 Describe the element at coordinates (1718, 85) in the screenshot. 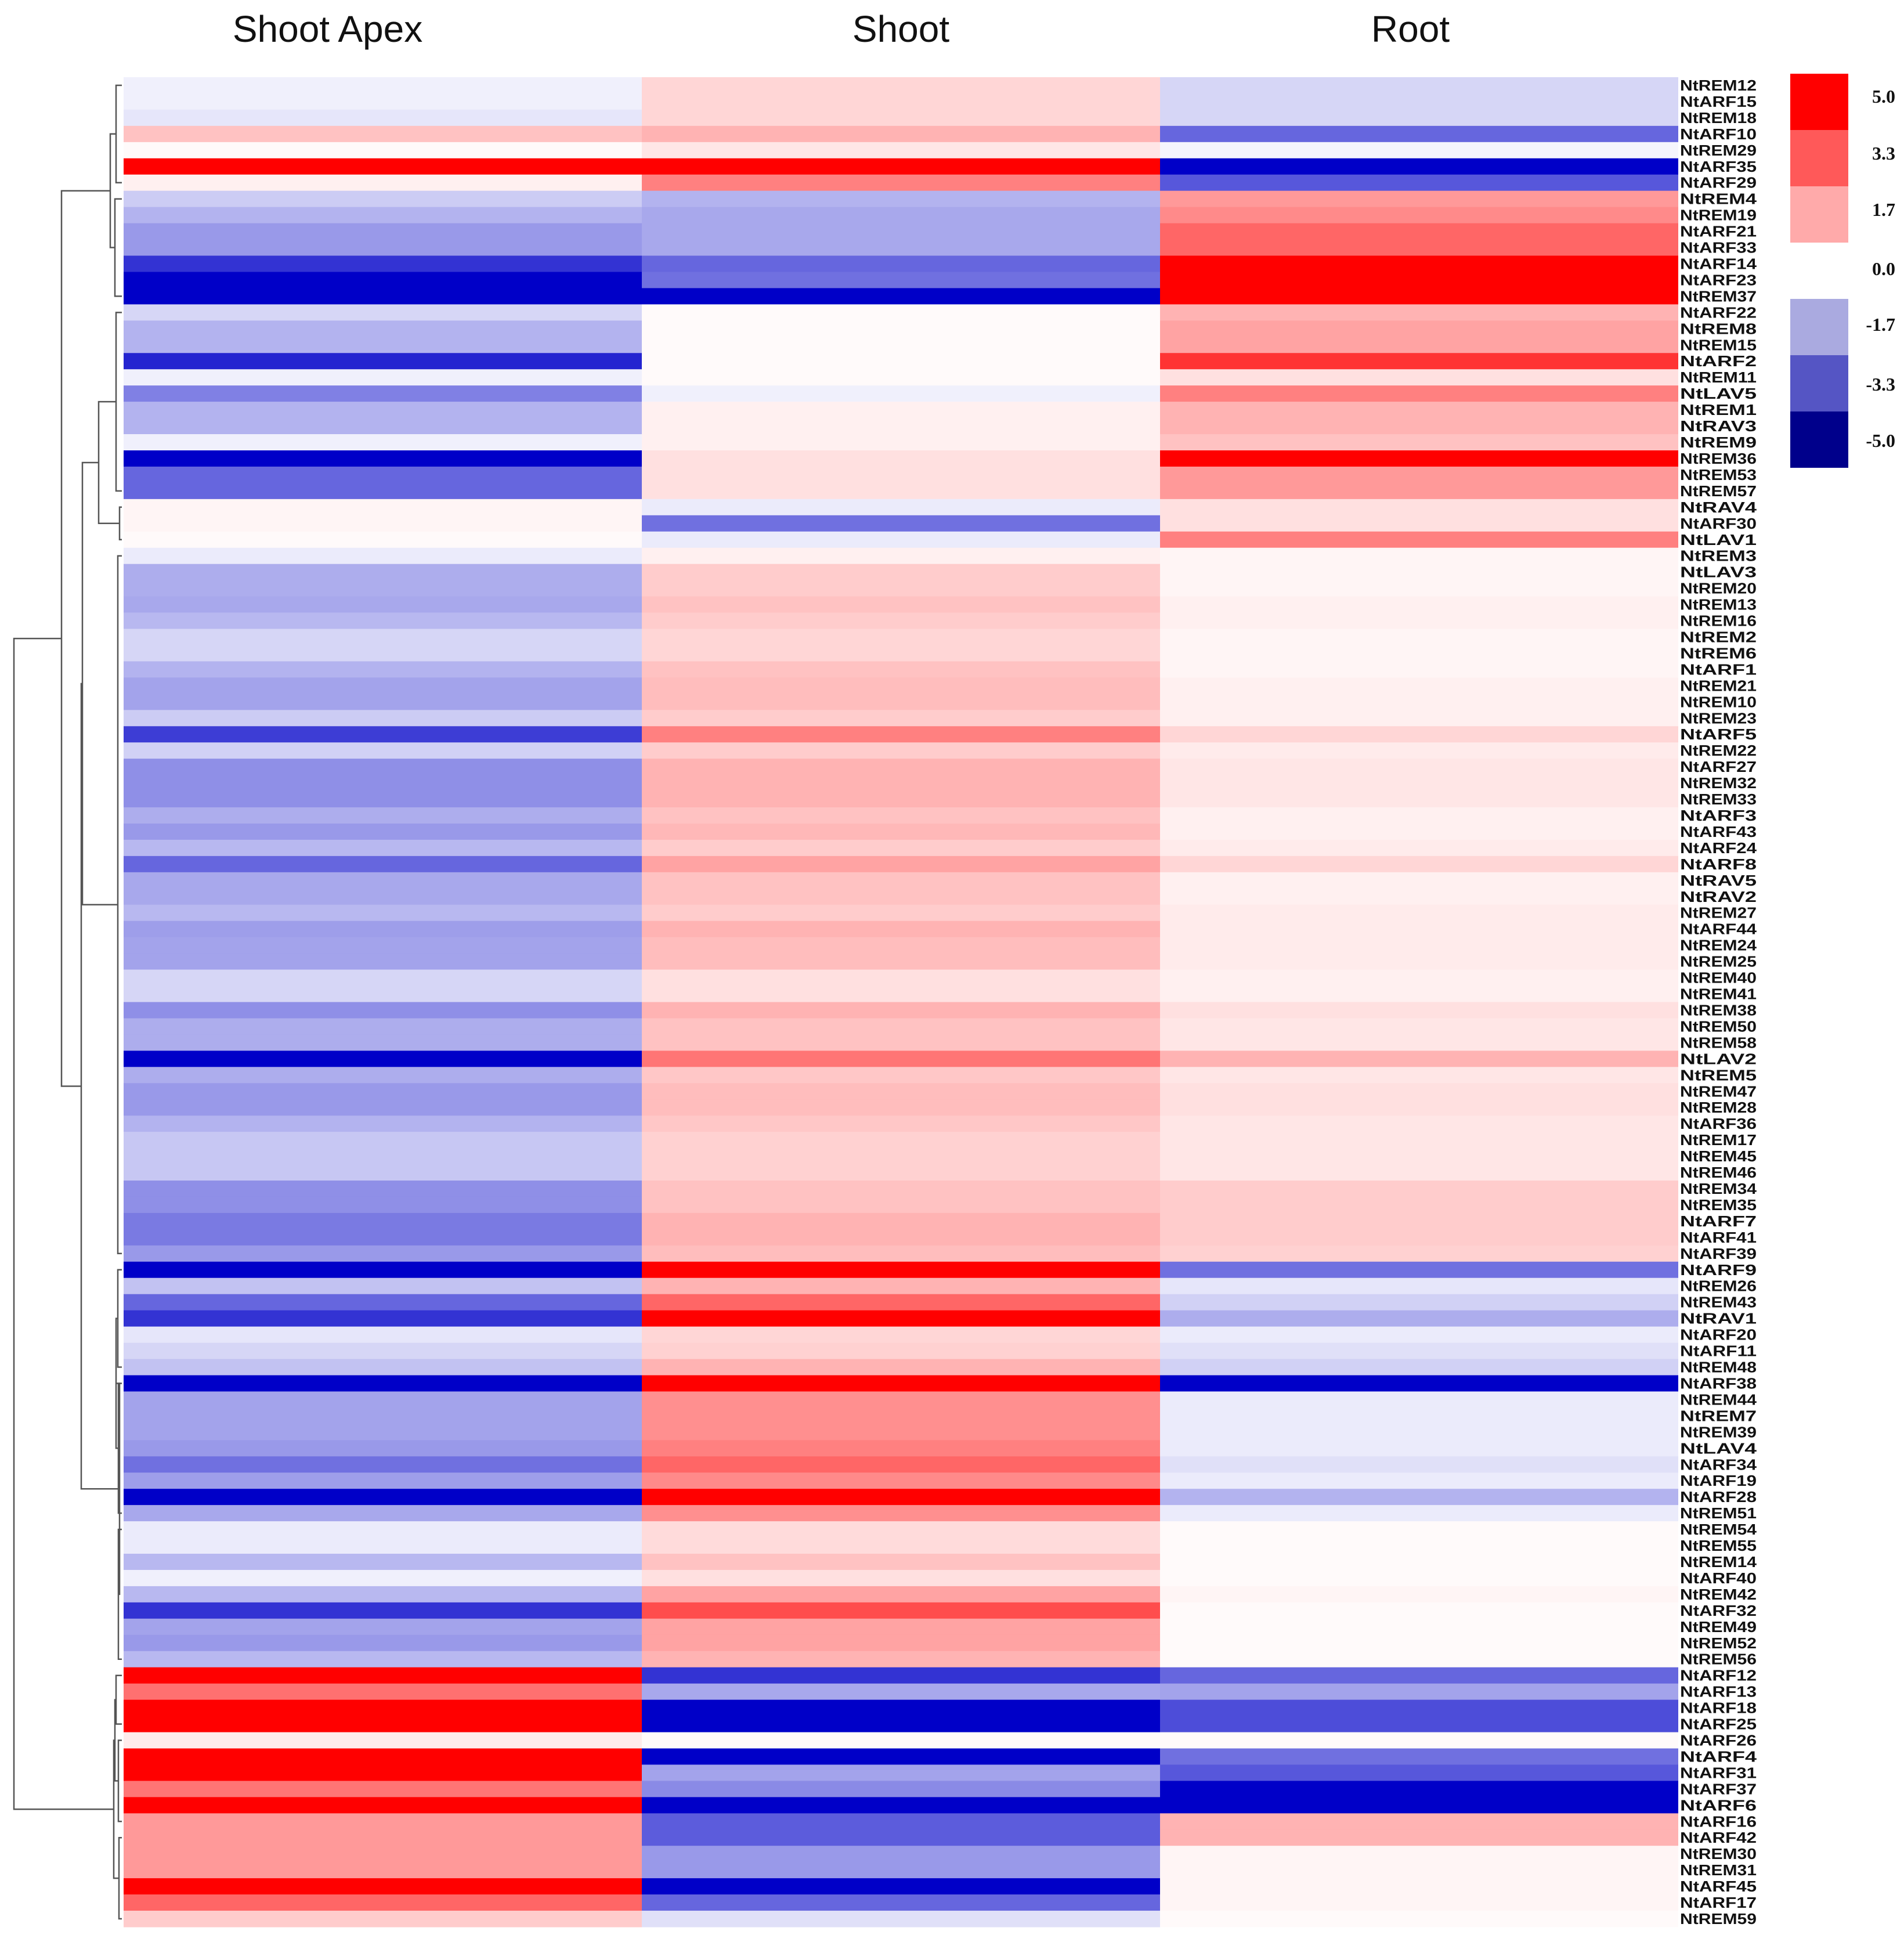

I see `row-label: NtREM12` at that location.